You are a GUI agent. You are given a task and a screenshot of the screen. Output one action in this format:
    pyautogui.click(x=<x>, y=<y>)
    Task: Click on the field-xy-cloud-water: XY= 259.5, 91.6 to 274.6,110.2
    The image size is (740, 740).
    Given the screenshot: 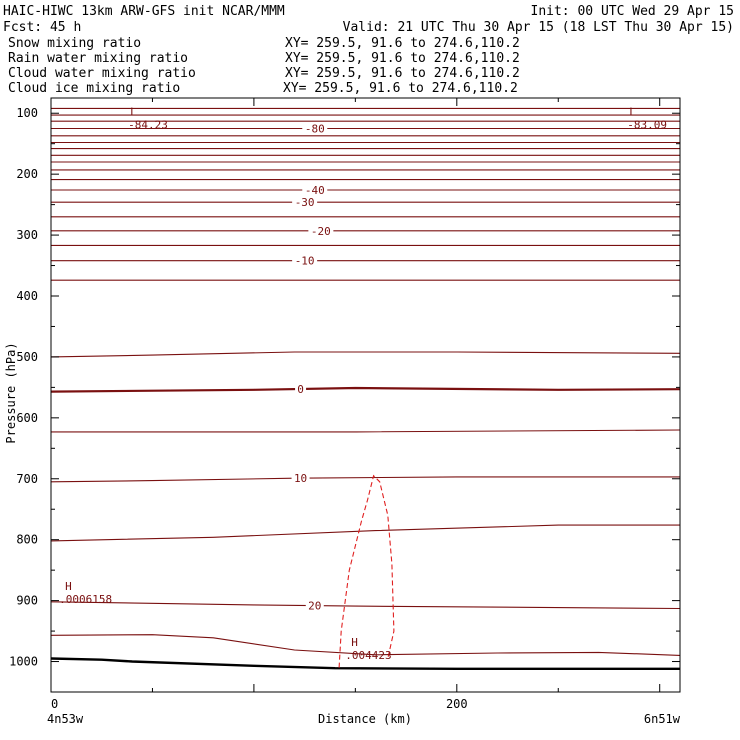 What is the action you would take?
    pyautogui.click(x=402, y=73)
    